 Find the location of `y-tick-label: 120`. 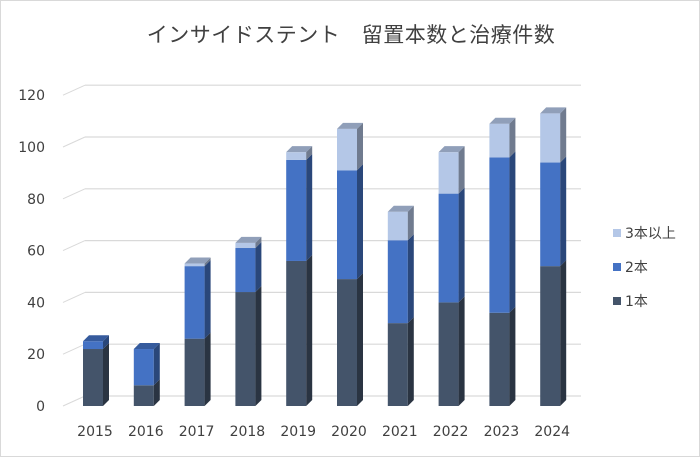

y-tick-label: 120 is located at coordinates (31, 96).